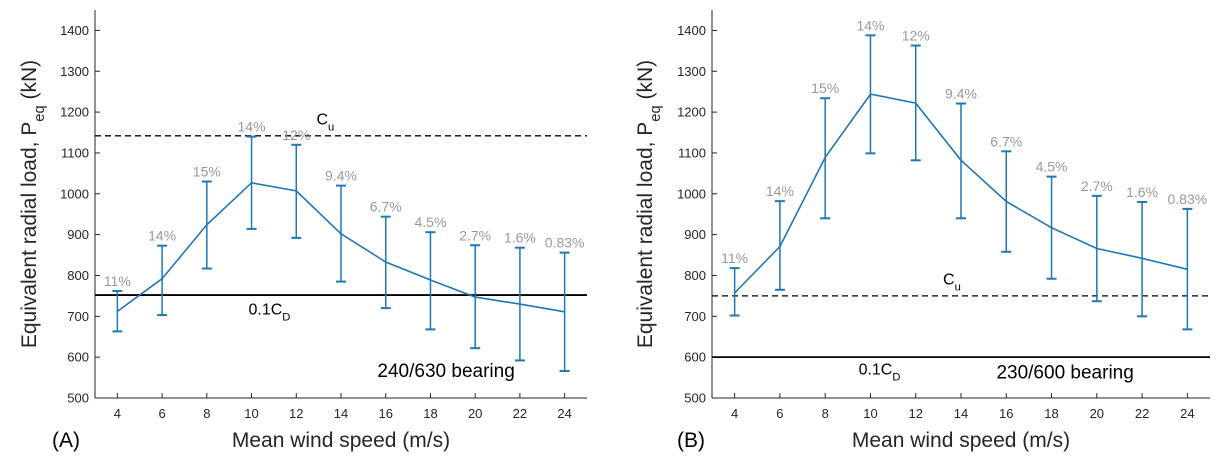 Image resolution: width=1225 pixels, height=458 pixels. I want to click on mean-load-line, so click(340, 247).